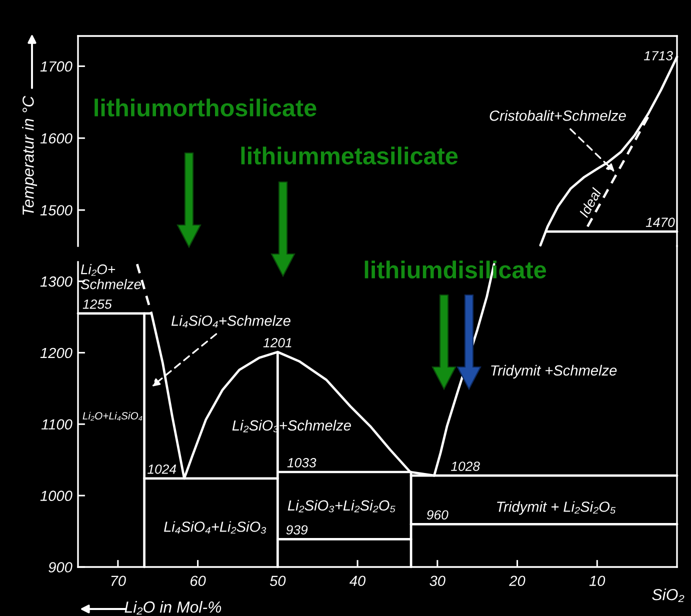 This screenshot has width=691, height=616. Describe the element at coordinates (277, 343) in the screenshot. I see `annotation: 1201` at that location.